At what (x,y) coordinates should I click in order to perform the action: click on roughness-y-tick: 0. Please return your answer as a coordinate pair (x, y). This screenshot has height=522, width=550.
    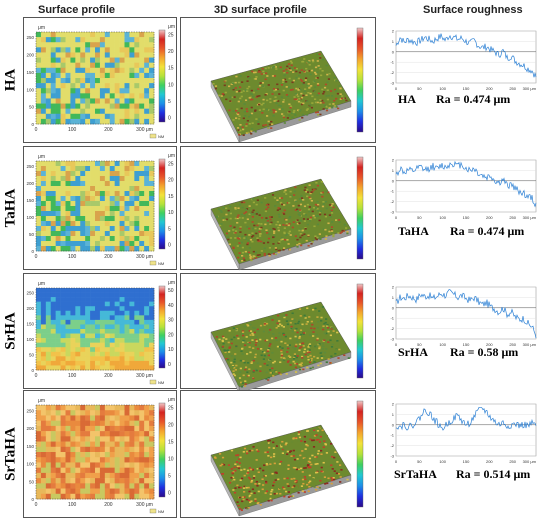
    Looking at the image, I should click on (393, 180).